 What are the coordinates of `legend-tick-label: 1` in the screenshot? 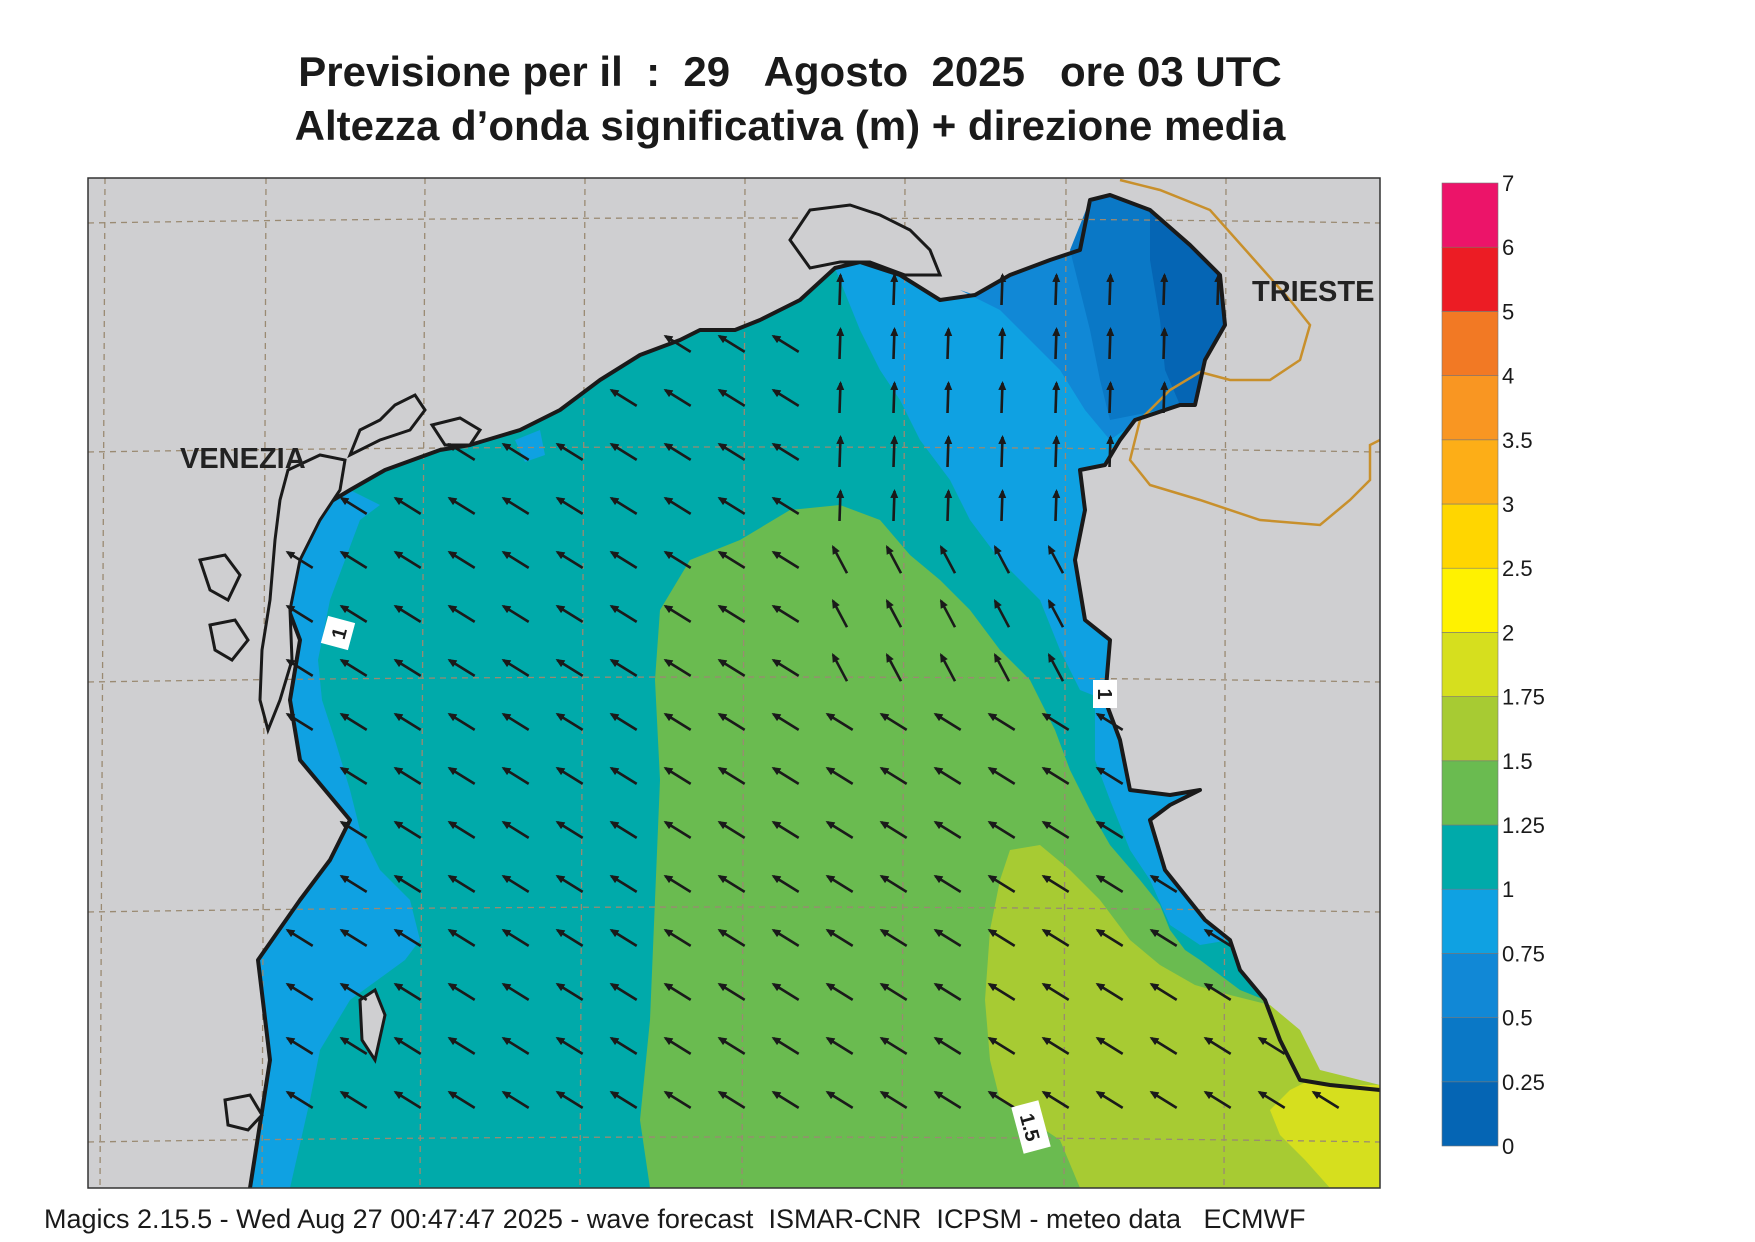 It's located at (1508, 889).